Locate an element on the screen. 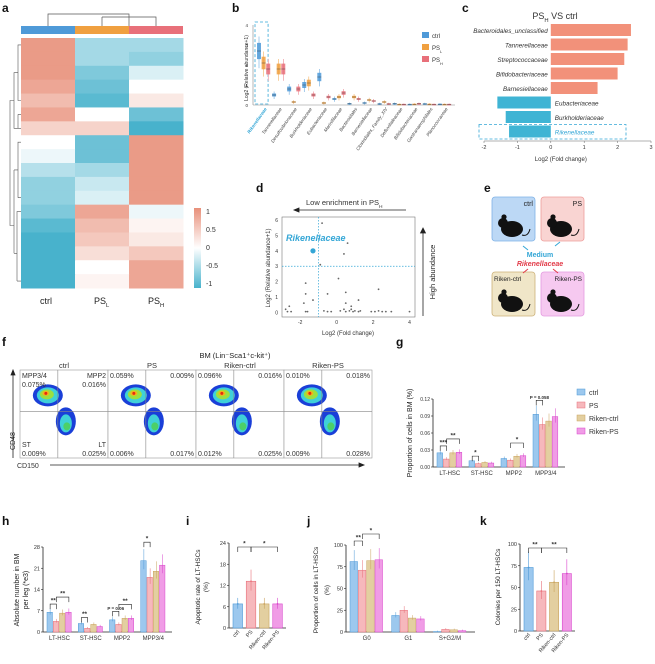 This screenshot has height=664, width=655. c-x-tick: 2 is located at coordinates (617, 148).